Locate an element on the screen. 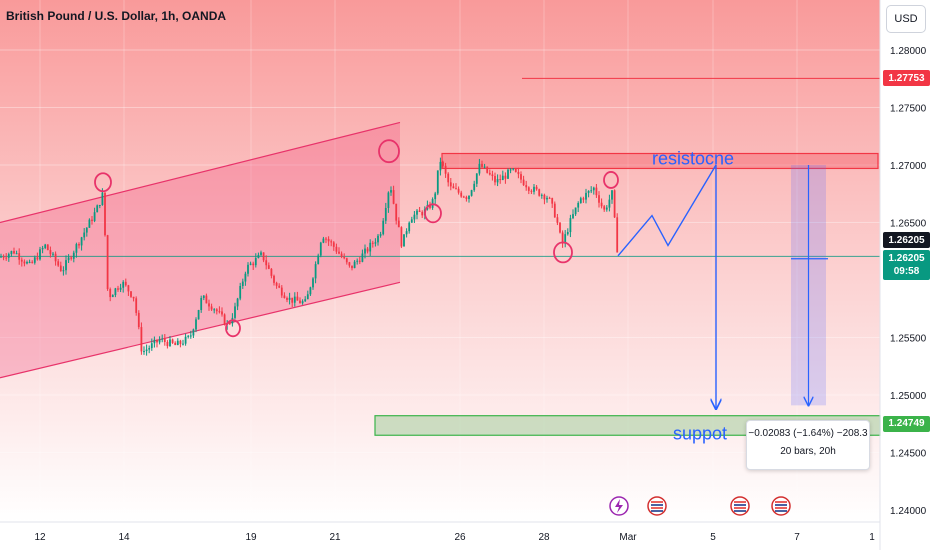 This screenshot has height=550, width=932. resistance-zone is located at coordinates (660, 161).